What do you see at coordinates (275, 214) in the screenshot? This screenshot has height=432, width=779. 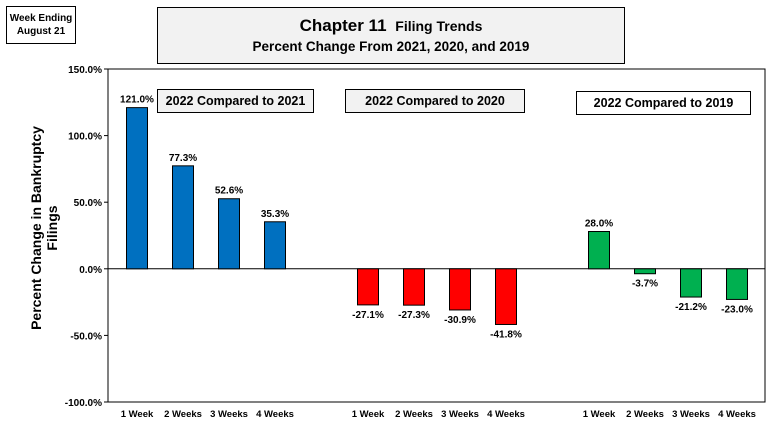 I see `data-label: 35.3%` at bounding box center [275, 214].